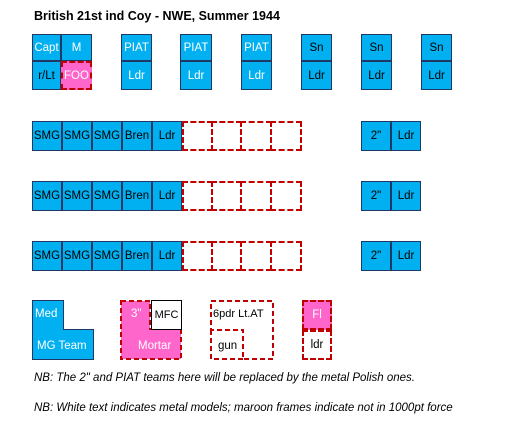 The height and width of the screenshot is (431, 522). Describe the element at coordinates (76, 75) in the screenshot. I see `hq-foo-cell: FOO` at that location.